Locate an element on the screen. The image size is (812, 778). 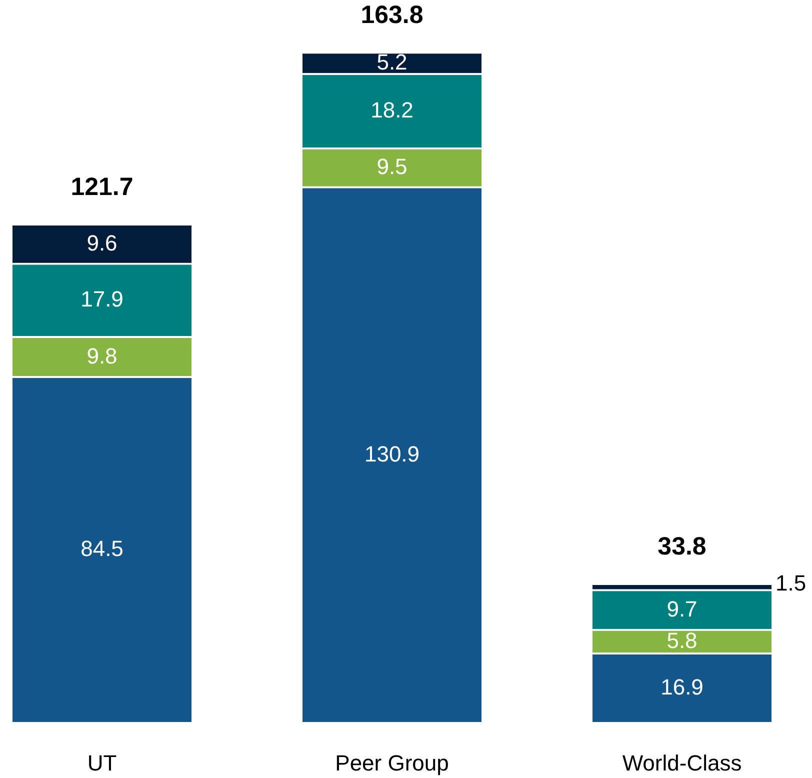
data-label: 17.9 is located at coordinates (102, 299).